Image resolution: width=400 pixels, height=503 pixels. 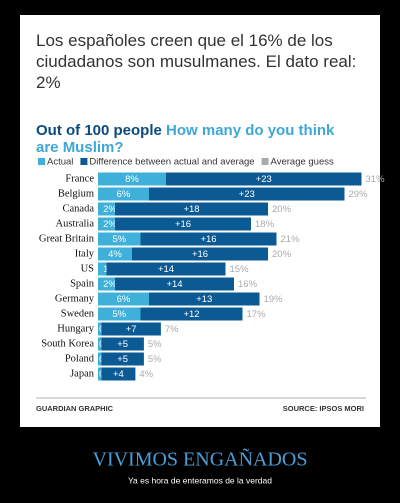 What do you see at coordinates (171, 162) in the screenshot?
I see `legend-label: Difference between actual and average` at bounding box center [171, 162].